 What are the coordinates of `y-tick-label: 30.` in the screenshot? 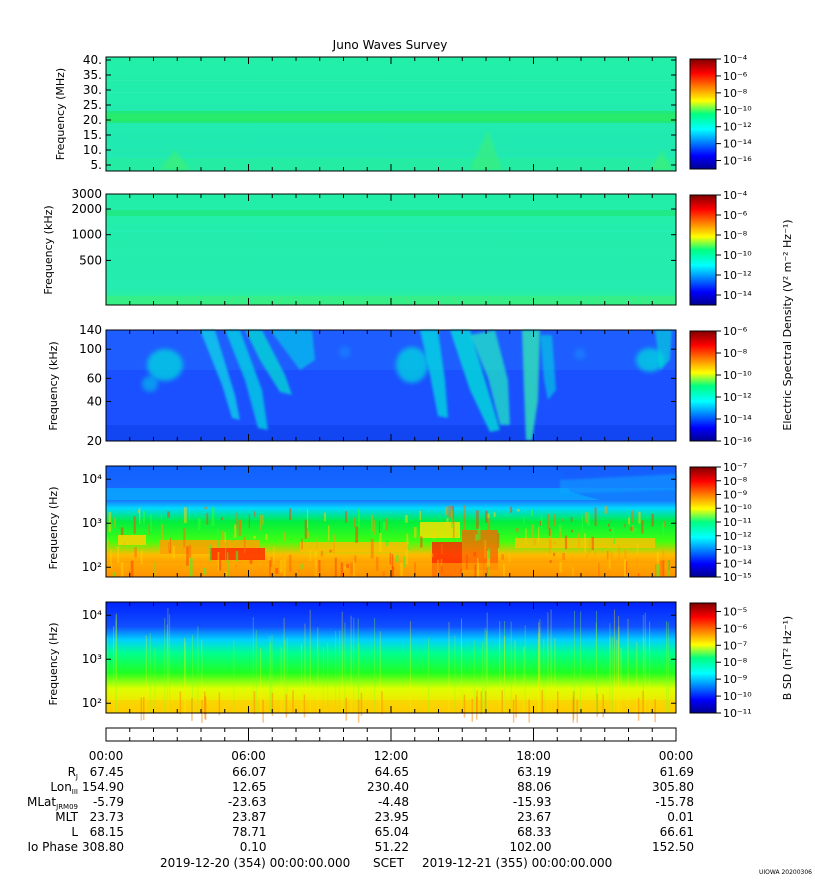 It's located at (92, 90).